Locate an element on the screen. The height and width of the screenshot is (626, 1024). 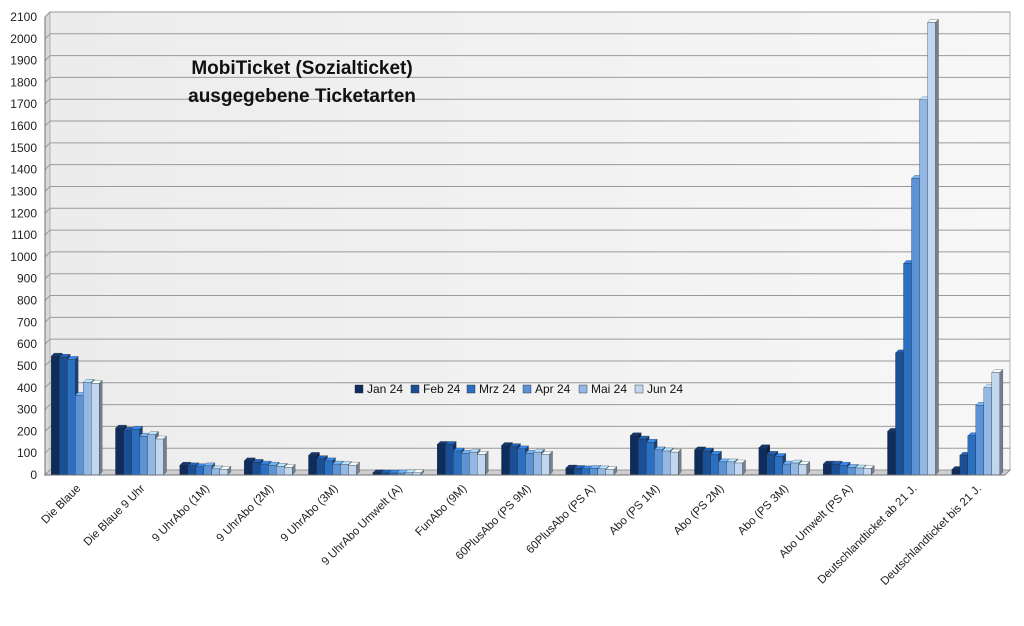
legend-item: Mrz 24 is located at coordinates (491, 389).